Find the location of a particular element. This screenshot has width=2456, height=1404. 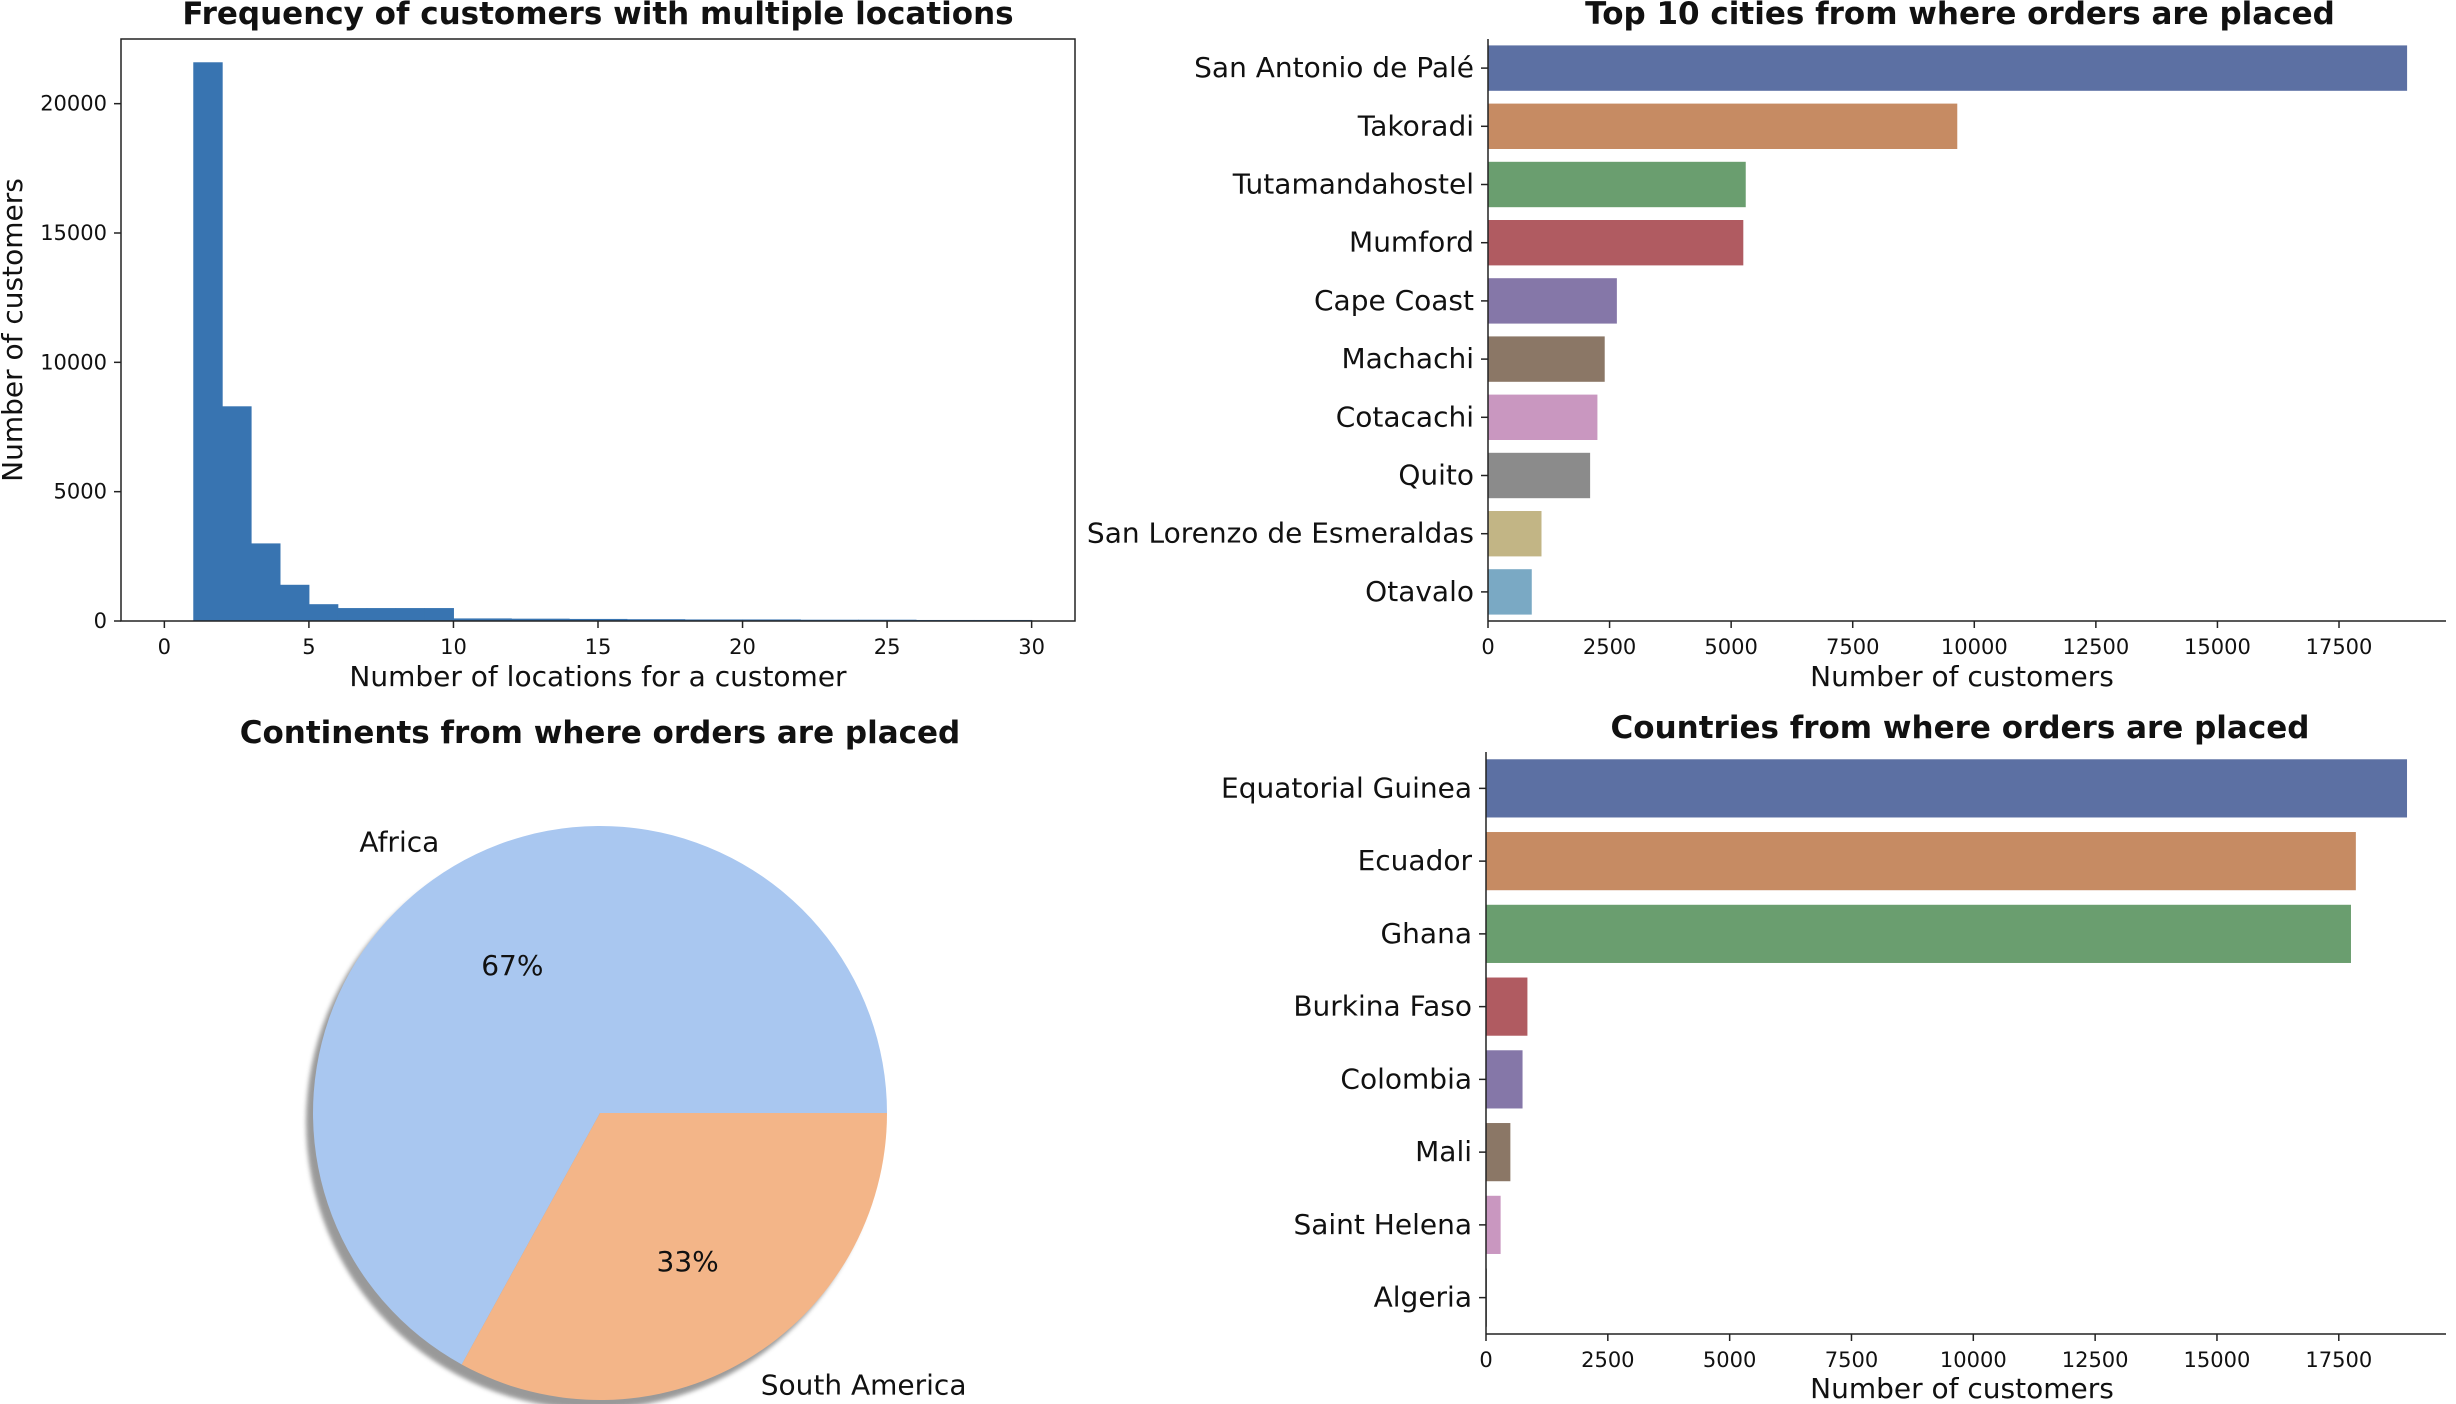

histogram-xtick-label: 0 is located at coordinates (164, 647).